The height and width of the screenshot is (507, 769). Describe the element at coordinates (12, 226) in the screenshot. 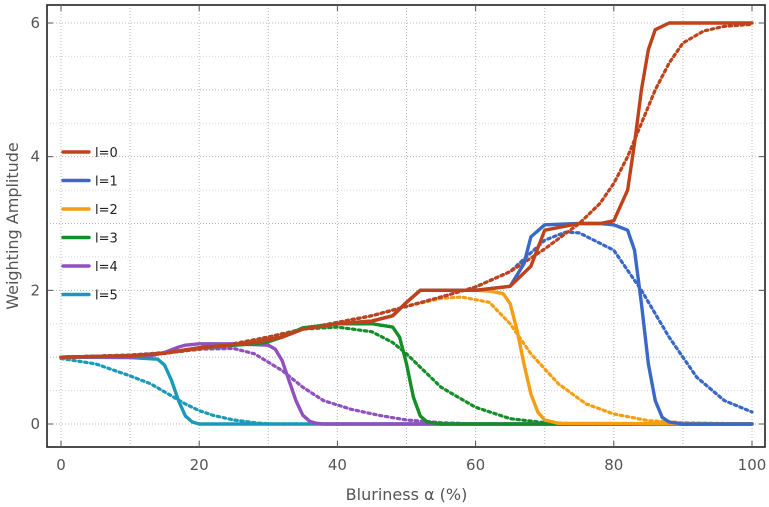

I see `y-axis-label: Weighting Amplitude` at that location.